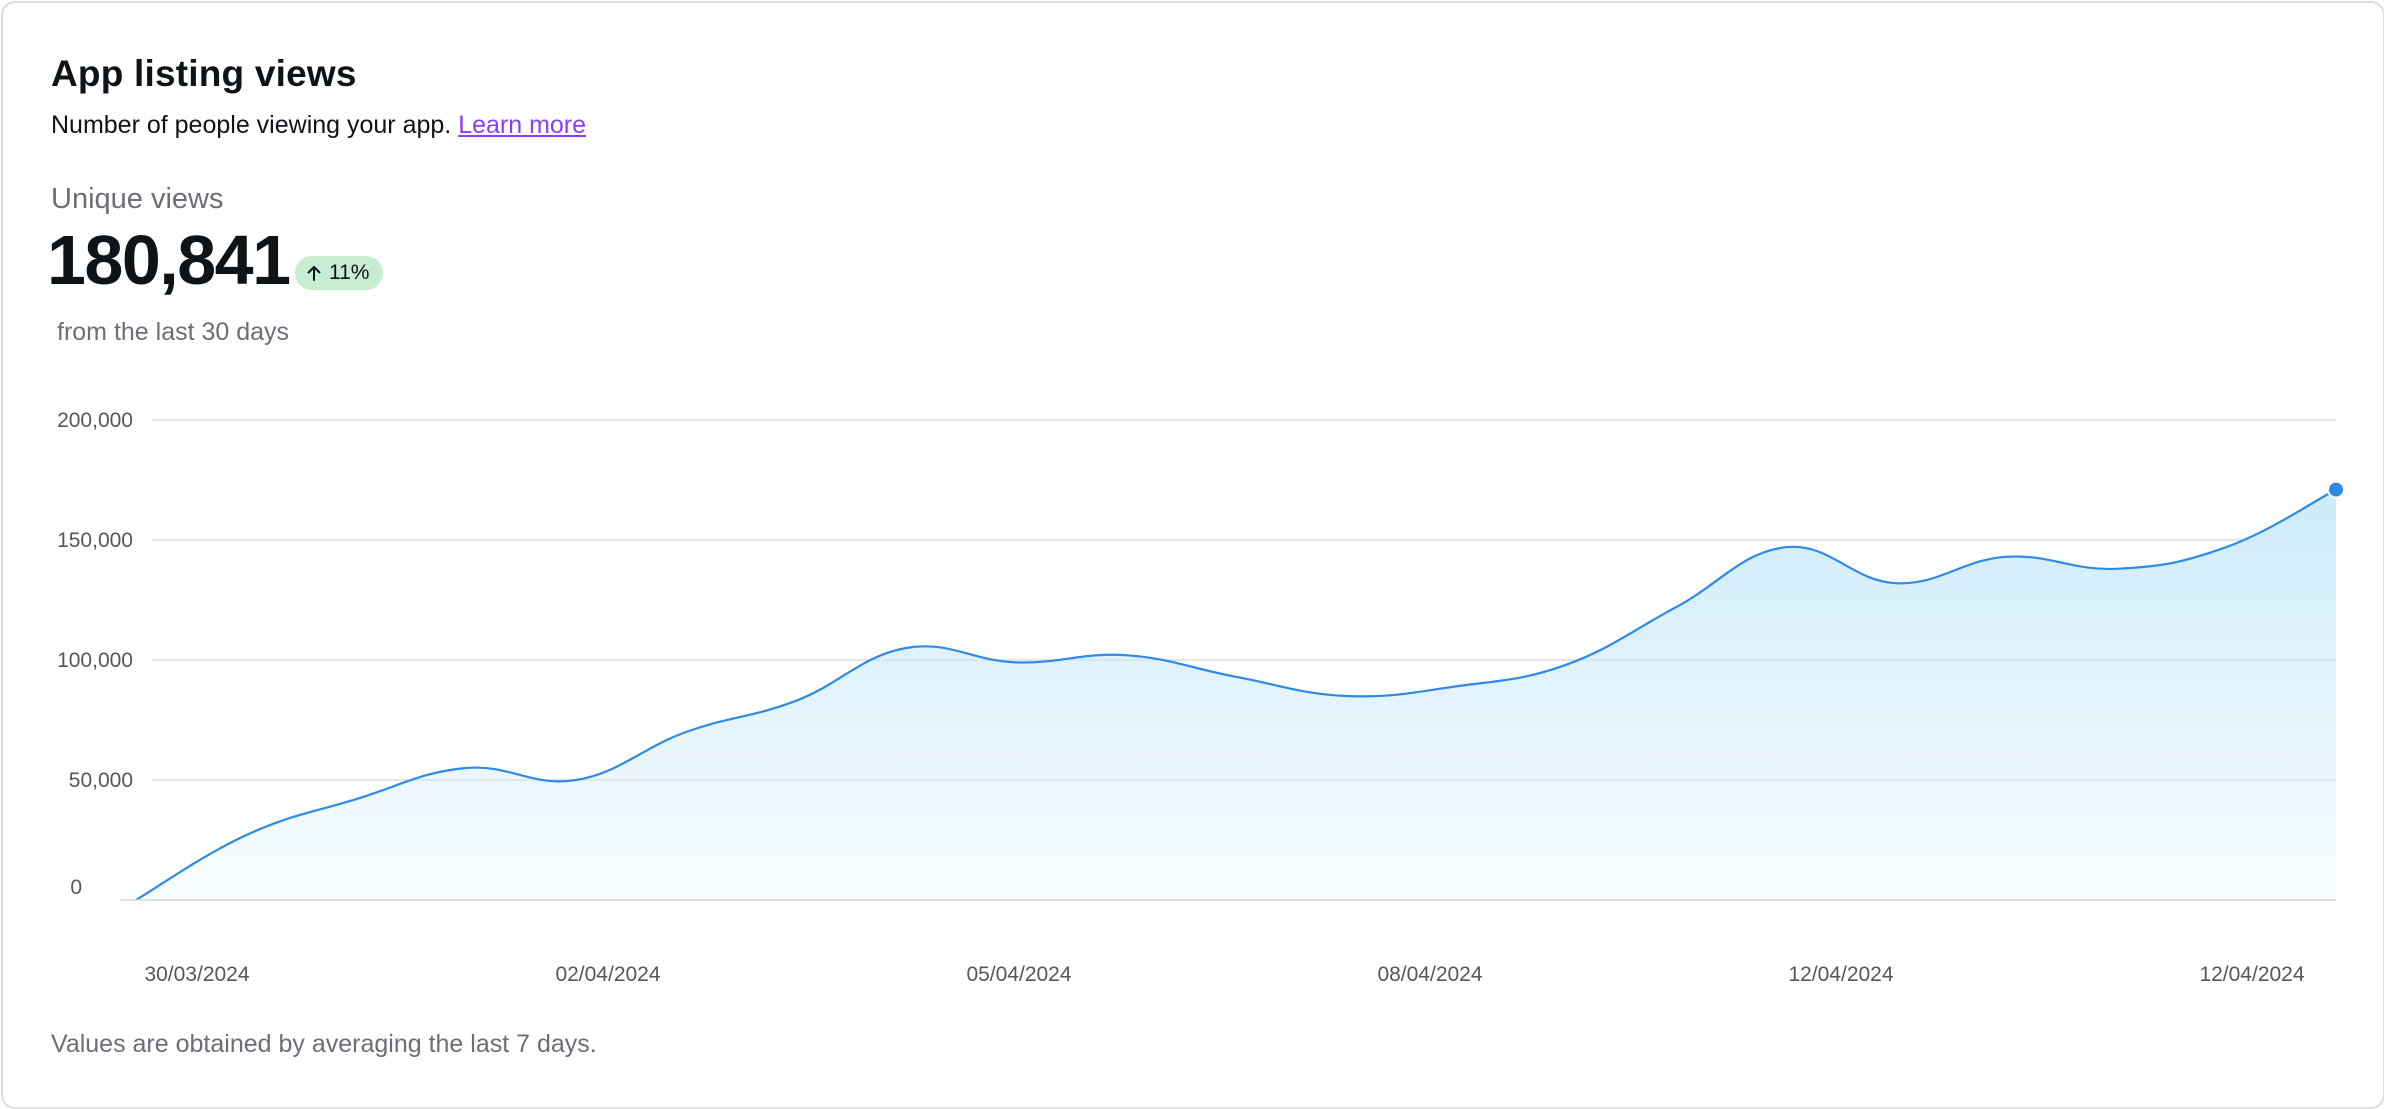 The height and width of the screenshot is (1109, 2384). I want to click on y-tick-label: 150,000, so click(95, 540).